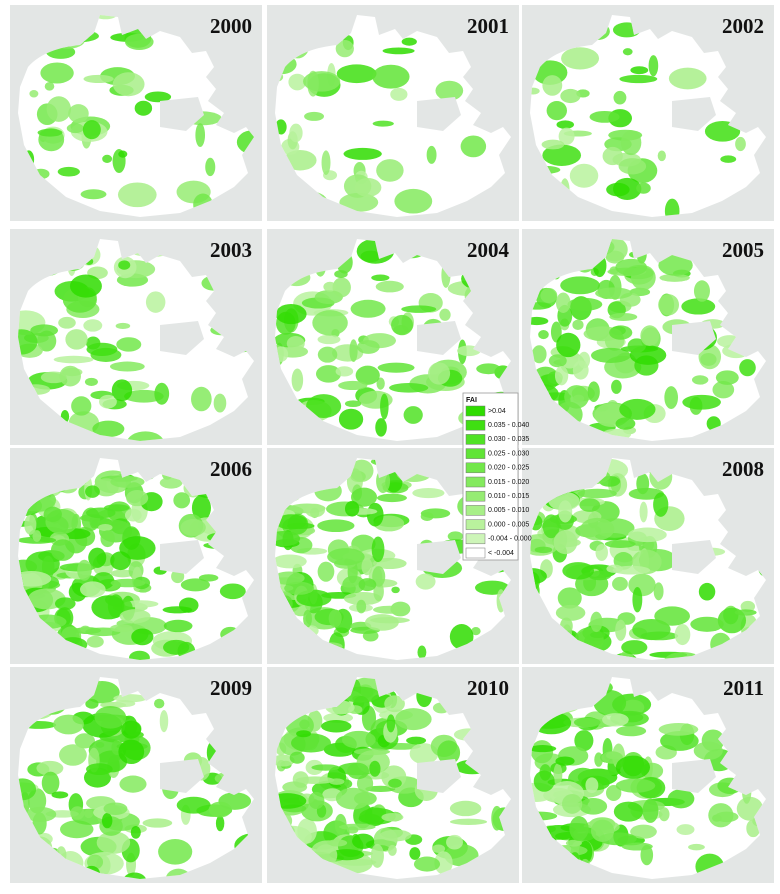  Describe the element at coordinates (648, 778) in the screenshot. I see `algae-patches` at that location.